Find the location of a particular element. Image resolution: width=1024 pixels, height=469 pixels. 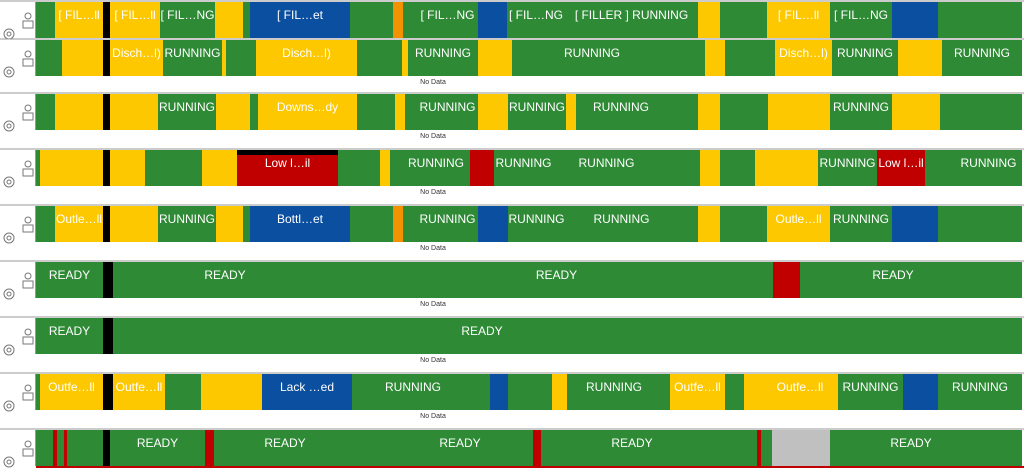

segment-label: [ FIL…ll is located at coordinates (78, 15).